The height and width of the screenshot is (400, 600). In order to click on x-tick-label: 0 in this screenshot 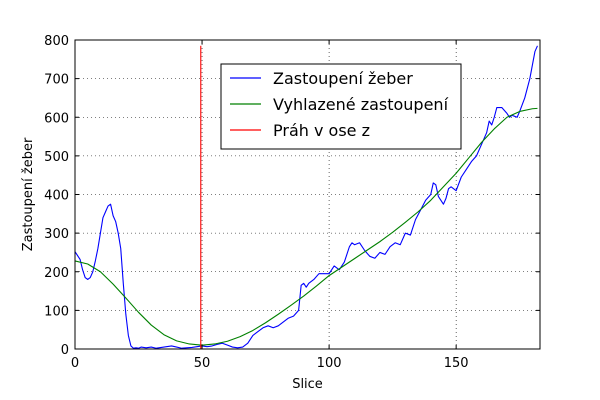, I will do `click(75, 363)`.